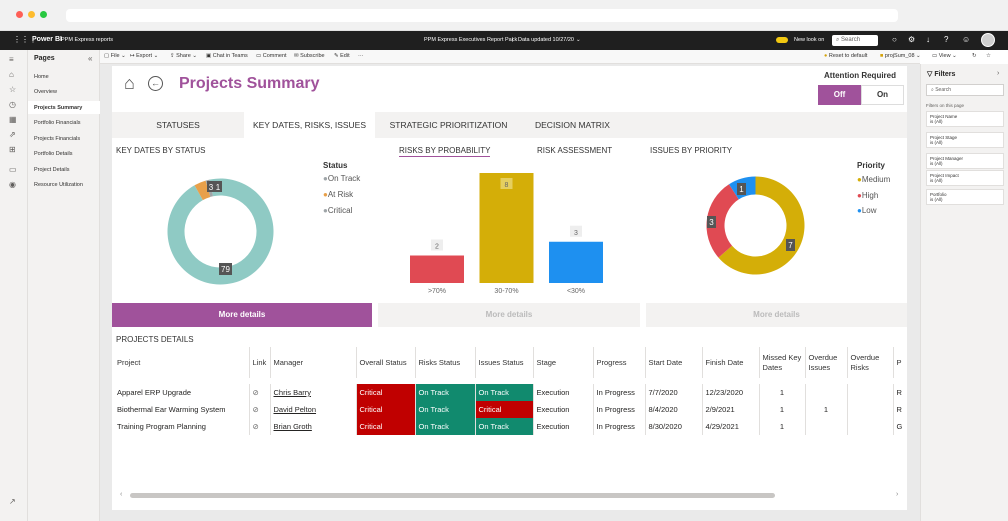  What do you see at coordinates (452, 495) in the screenshot?
I see `table-horizontal-scrollbar` at bounding box center [452, 495].